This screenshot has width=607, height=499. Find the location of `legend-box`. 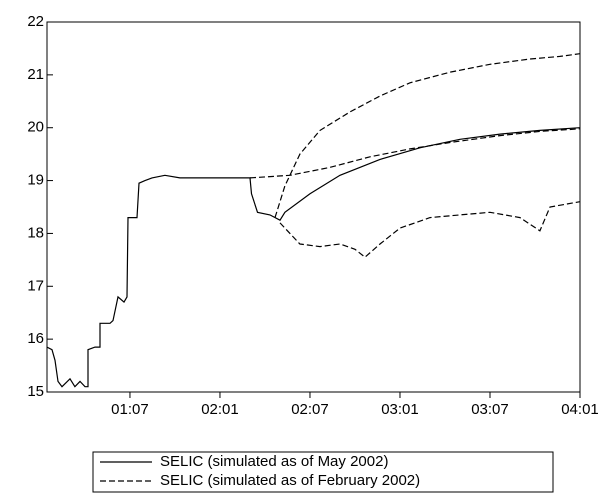

legend-box is located at coordinates (323, 472).